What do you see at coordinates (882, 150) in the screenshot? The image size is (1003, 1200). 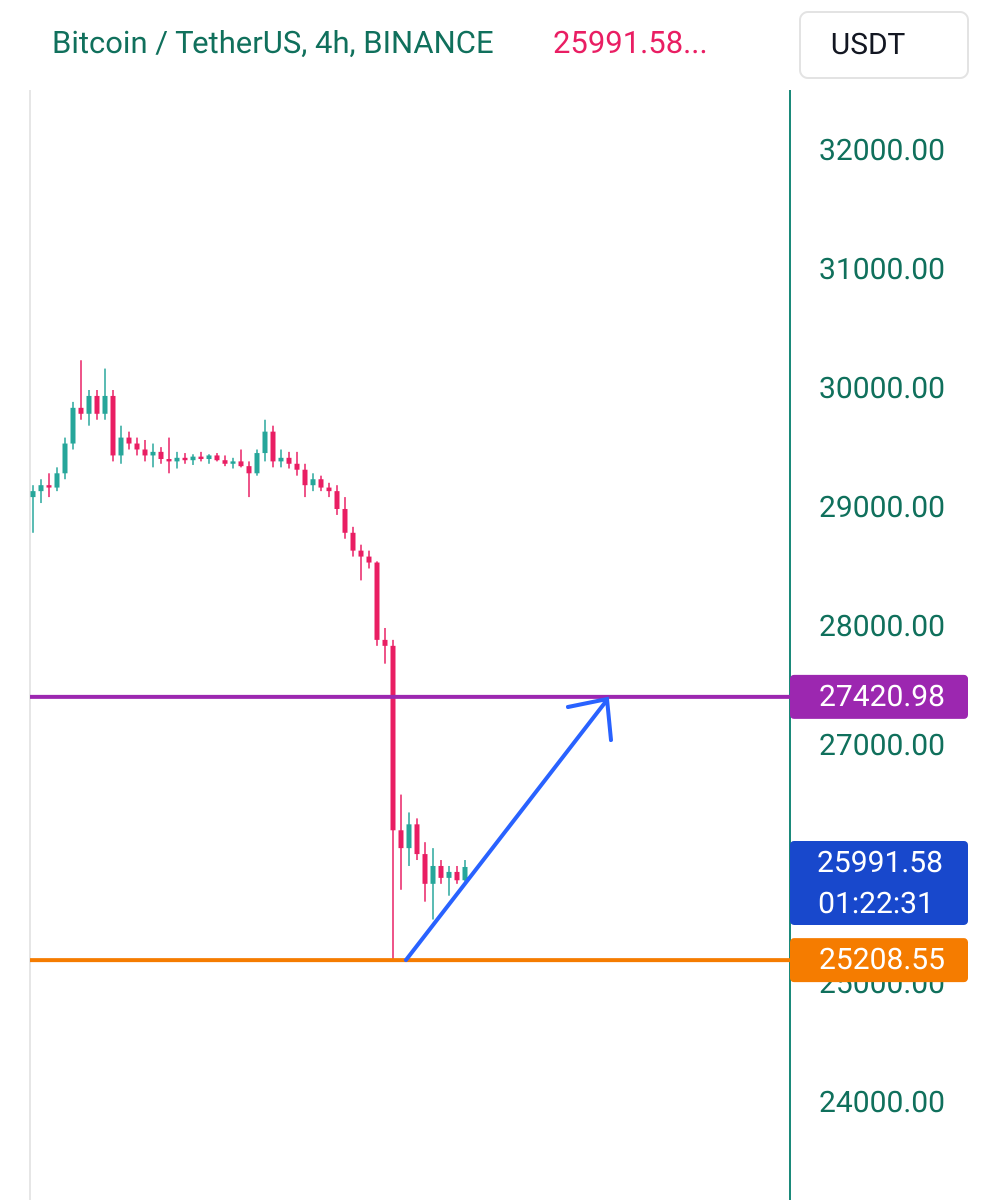 I see `y-tick-label: 32000.00` at bounding box center [882, 150].